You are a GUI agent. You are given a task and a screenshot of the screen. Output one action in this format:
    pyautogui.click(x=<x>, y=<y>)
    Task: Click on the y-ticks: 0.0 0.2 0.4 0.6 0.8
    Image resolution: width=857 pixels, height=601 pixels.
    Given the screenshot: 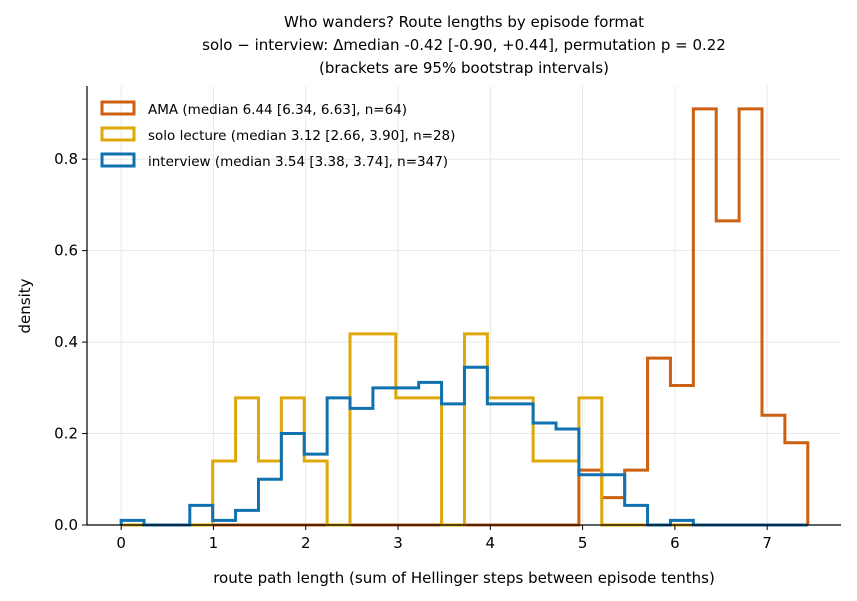 What is the action you would take?
    pyautogui.click(x=70, y=342)
    